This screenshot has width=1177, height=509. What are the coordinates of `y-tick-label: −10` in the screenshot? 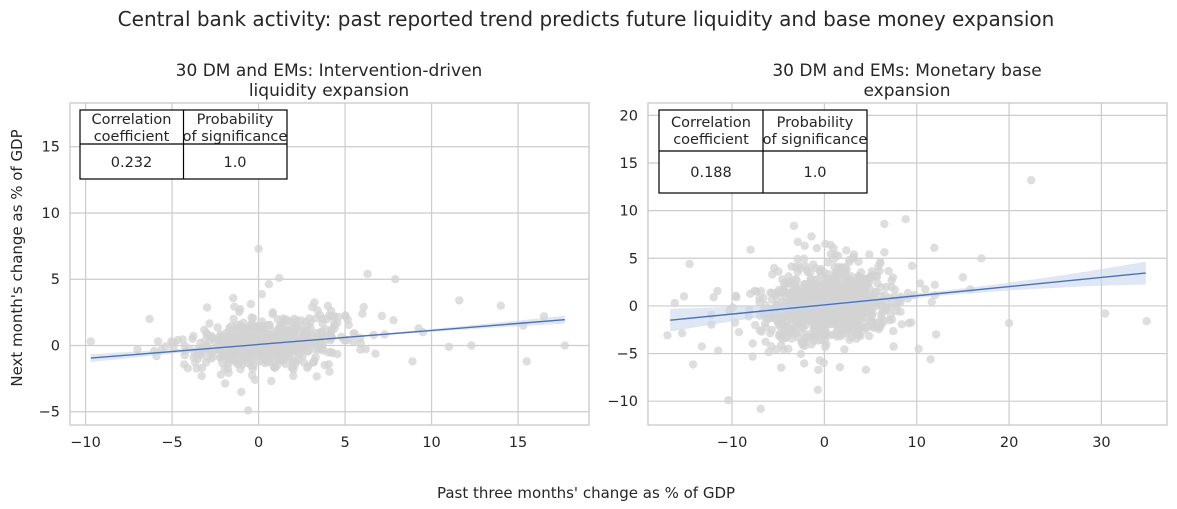 It's located at (622, 402).